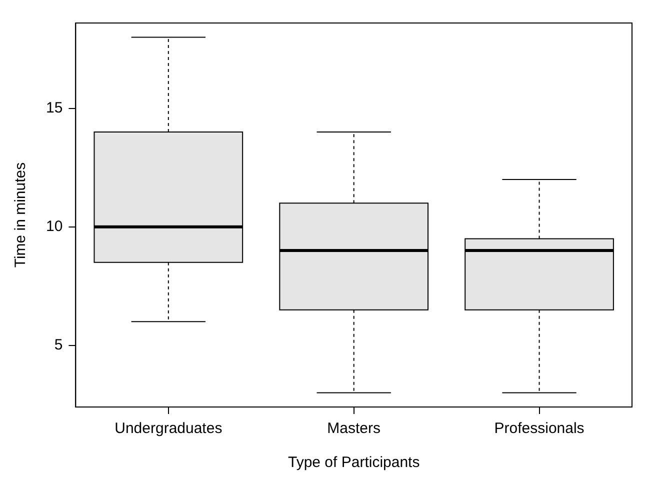  I want to click on x-tick-label: Undergraduates, so click(168, 429).